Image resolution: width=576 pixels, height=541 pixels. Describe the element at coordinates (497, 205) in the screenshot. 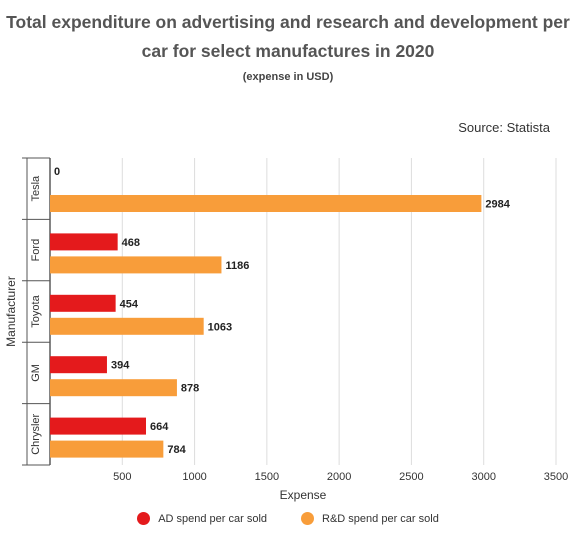

I see `data-label: 2984` at that location.